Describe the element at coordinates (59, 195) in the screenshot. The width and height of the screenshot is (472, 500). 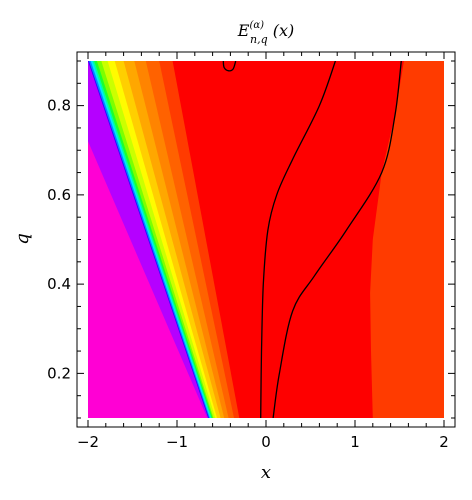
I see `y-tick-label: 0.6` at that location.